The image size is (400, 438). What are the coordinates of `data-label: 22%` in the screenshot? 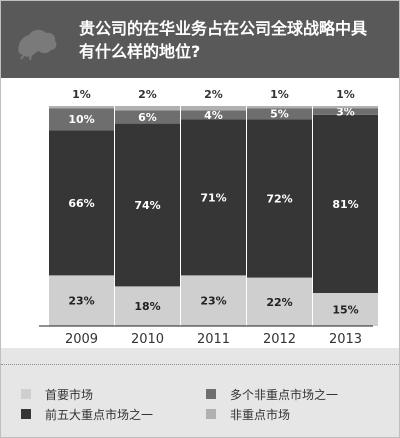 It's located at (279, 302).